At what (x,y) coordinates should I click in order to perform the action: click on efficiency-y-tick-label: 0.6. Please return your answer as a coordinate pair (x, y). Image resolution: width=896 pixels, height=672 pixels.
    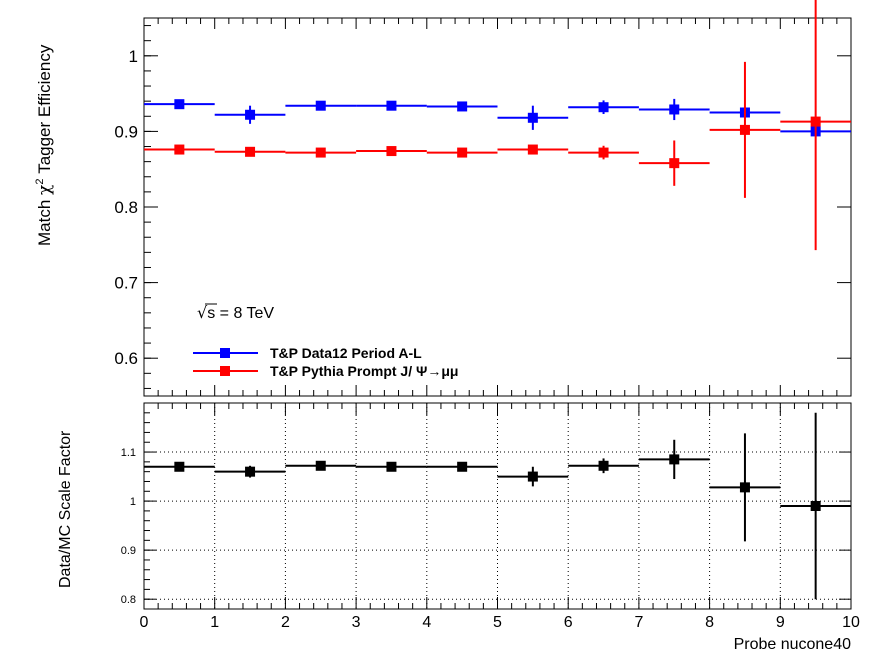
    Looking at the image, I should click on (126, 358).